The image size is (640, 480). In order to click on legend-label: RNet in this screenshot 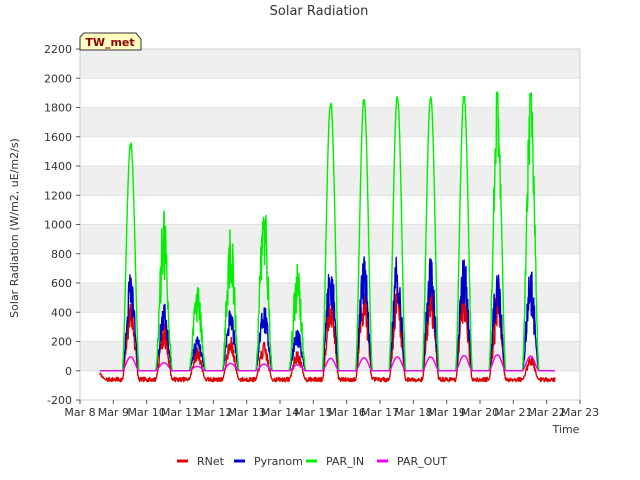, I will do `click(211, 461)`.